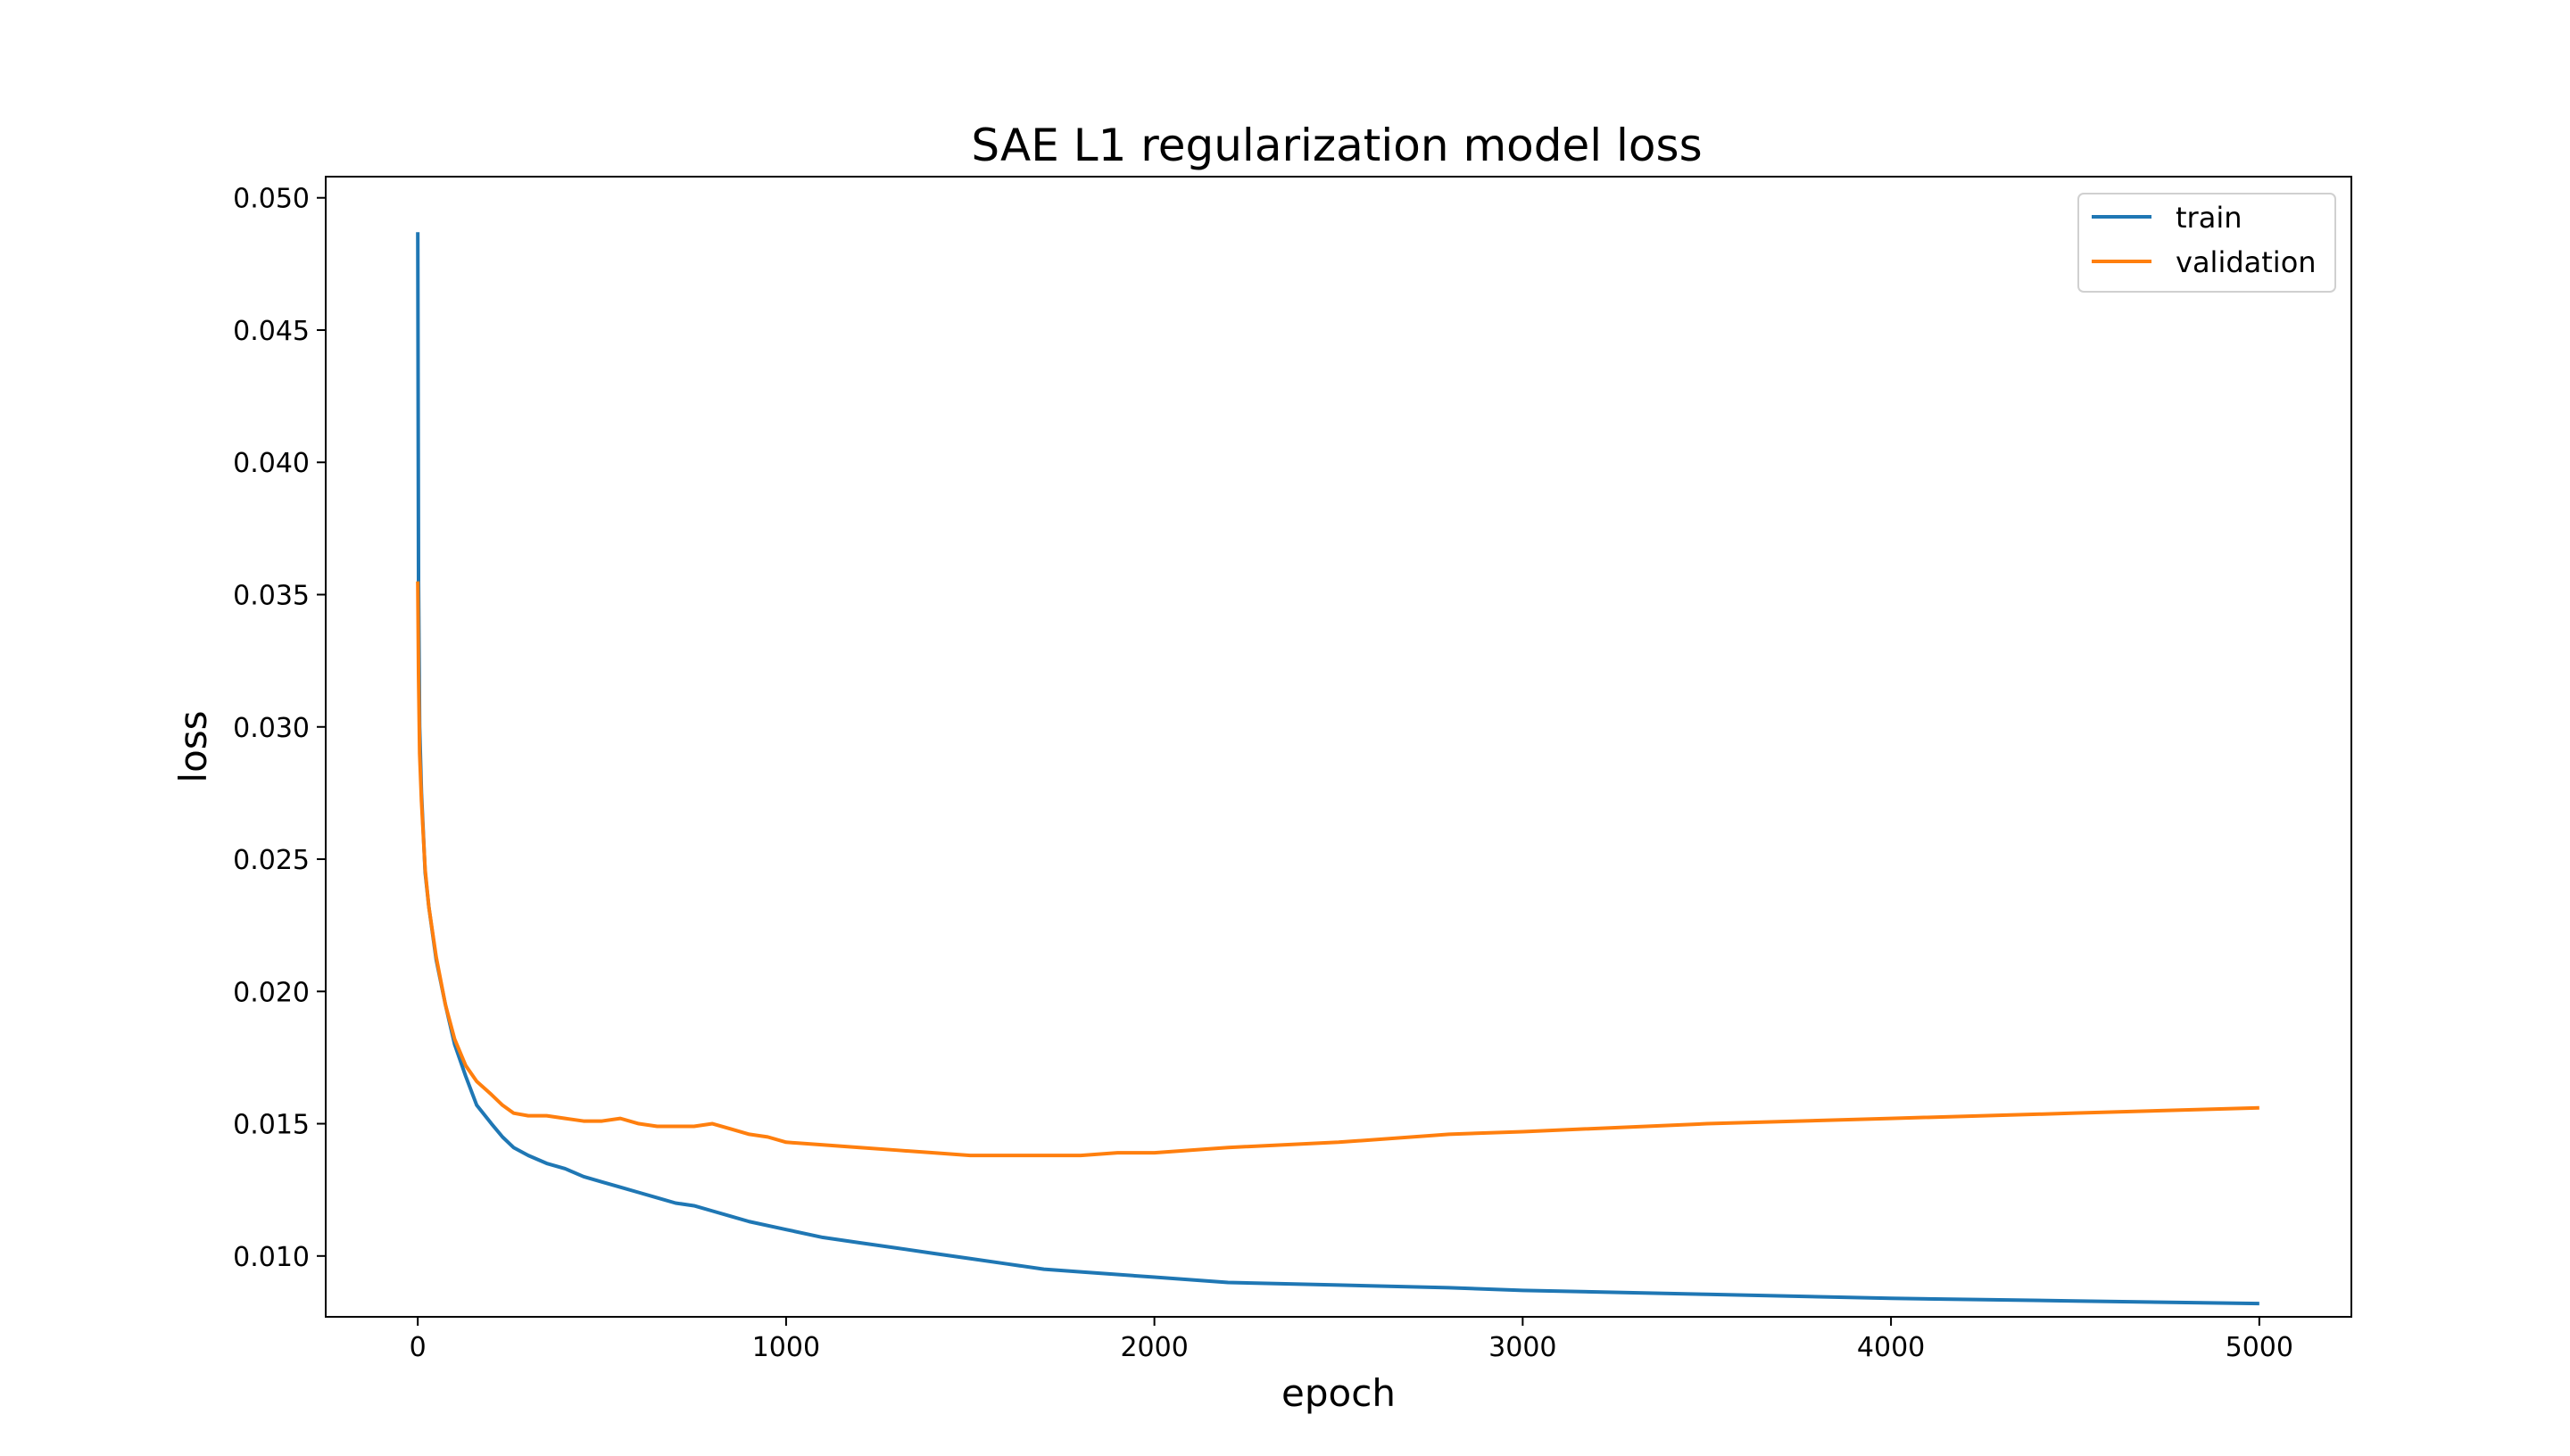  What do you see at coordinates (2207, 243) in the screenshot?
I see `legend: train validation` at bounding box center [2207, 243].